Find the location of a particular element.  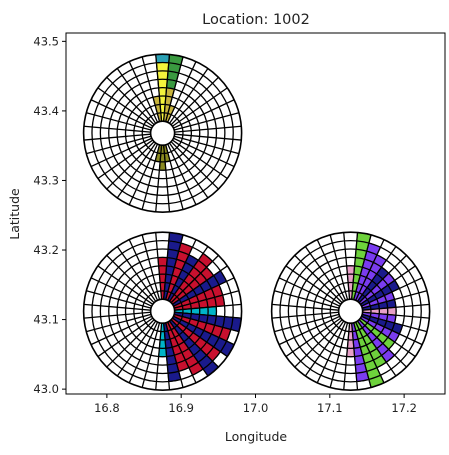

chart-title: Location: 1002 is located at coordinates (256, 20).